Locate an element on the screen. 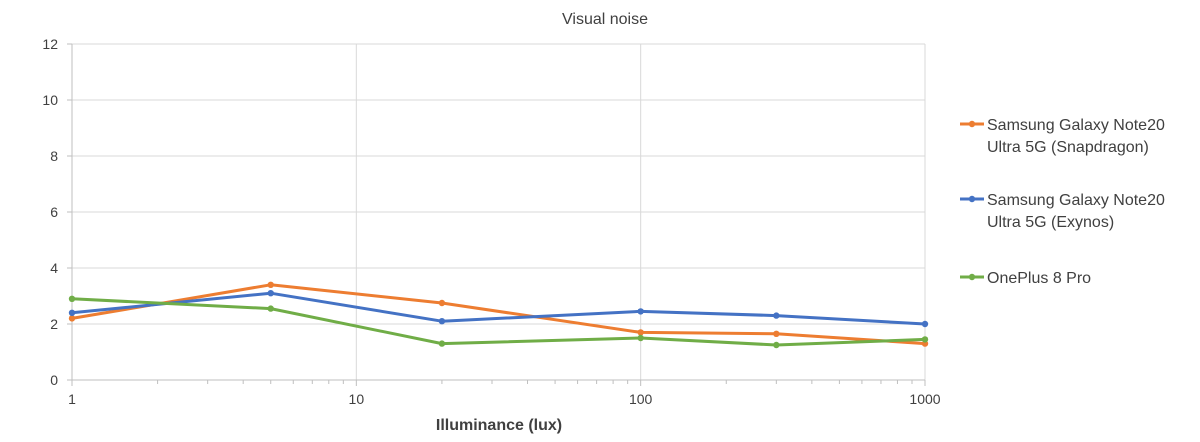 The image size is (1200, 442). x-tick-label: 1 is located at coordinates (72, 399).